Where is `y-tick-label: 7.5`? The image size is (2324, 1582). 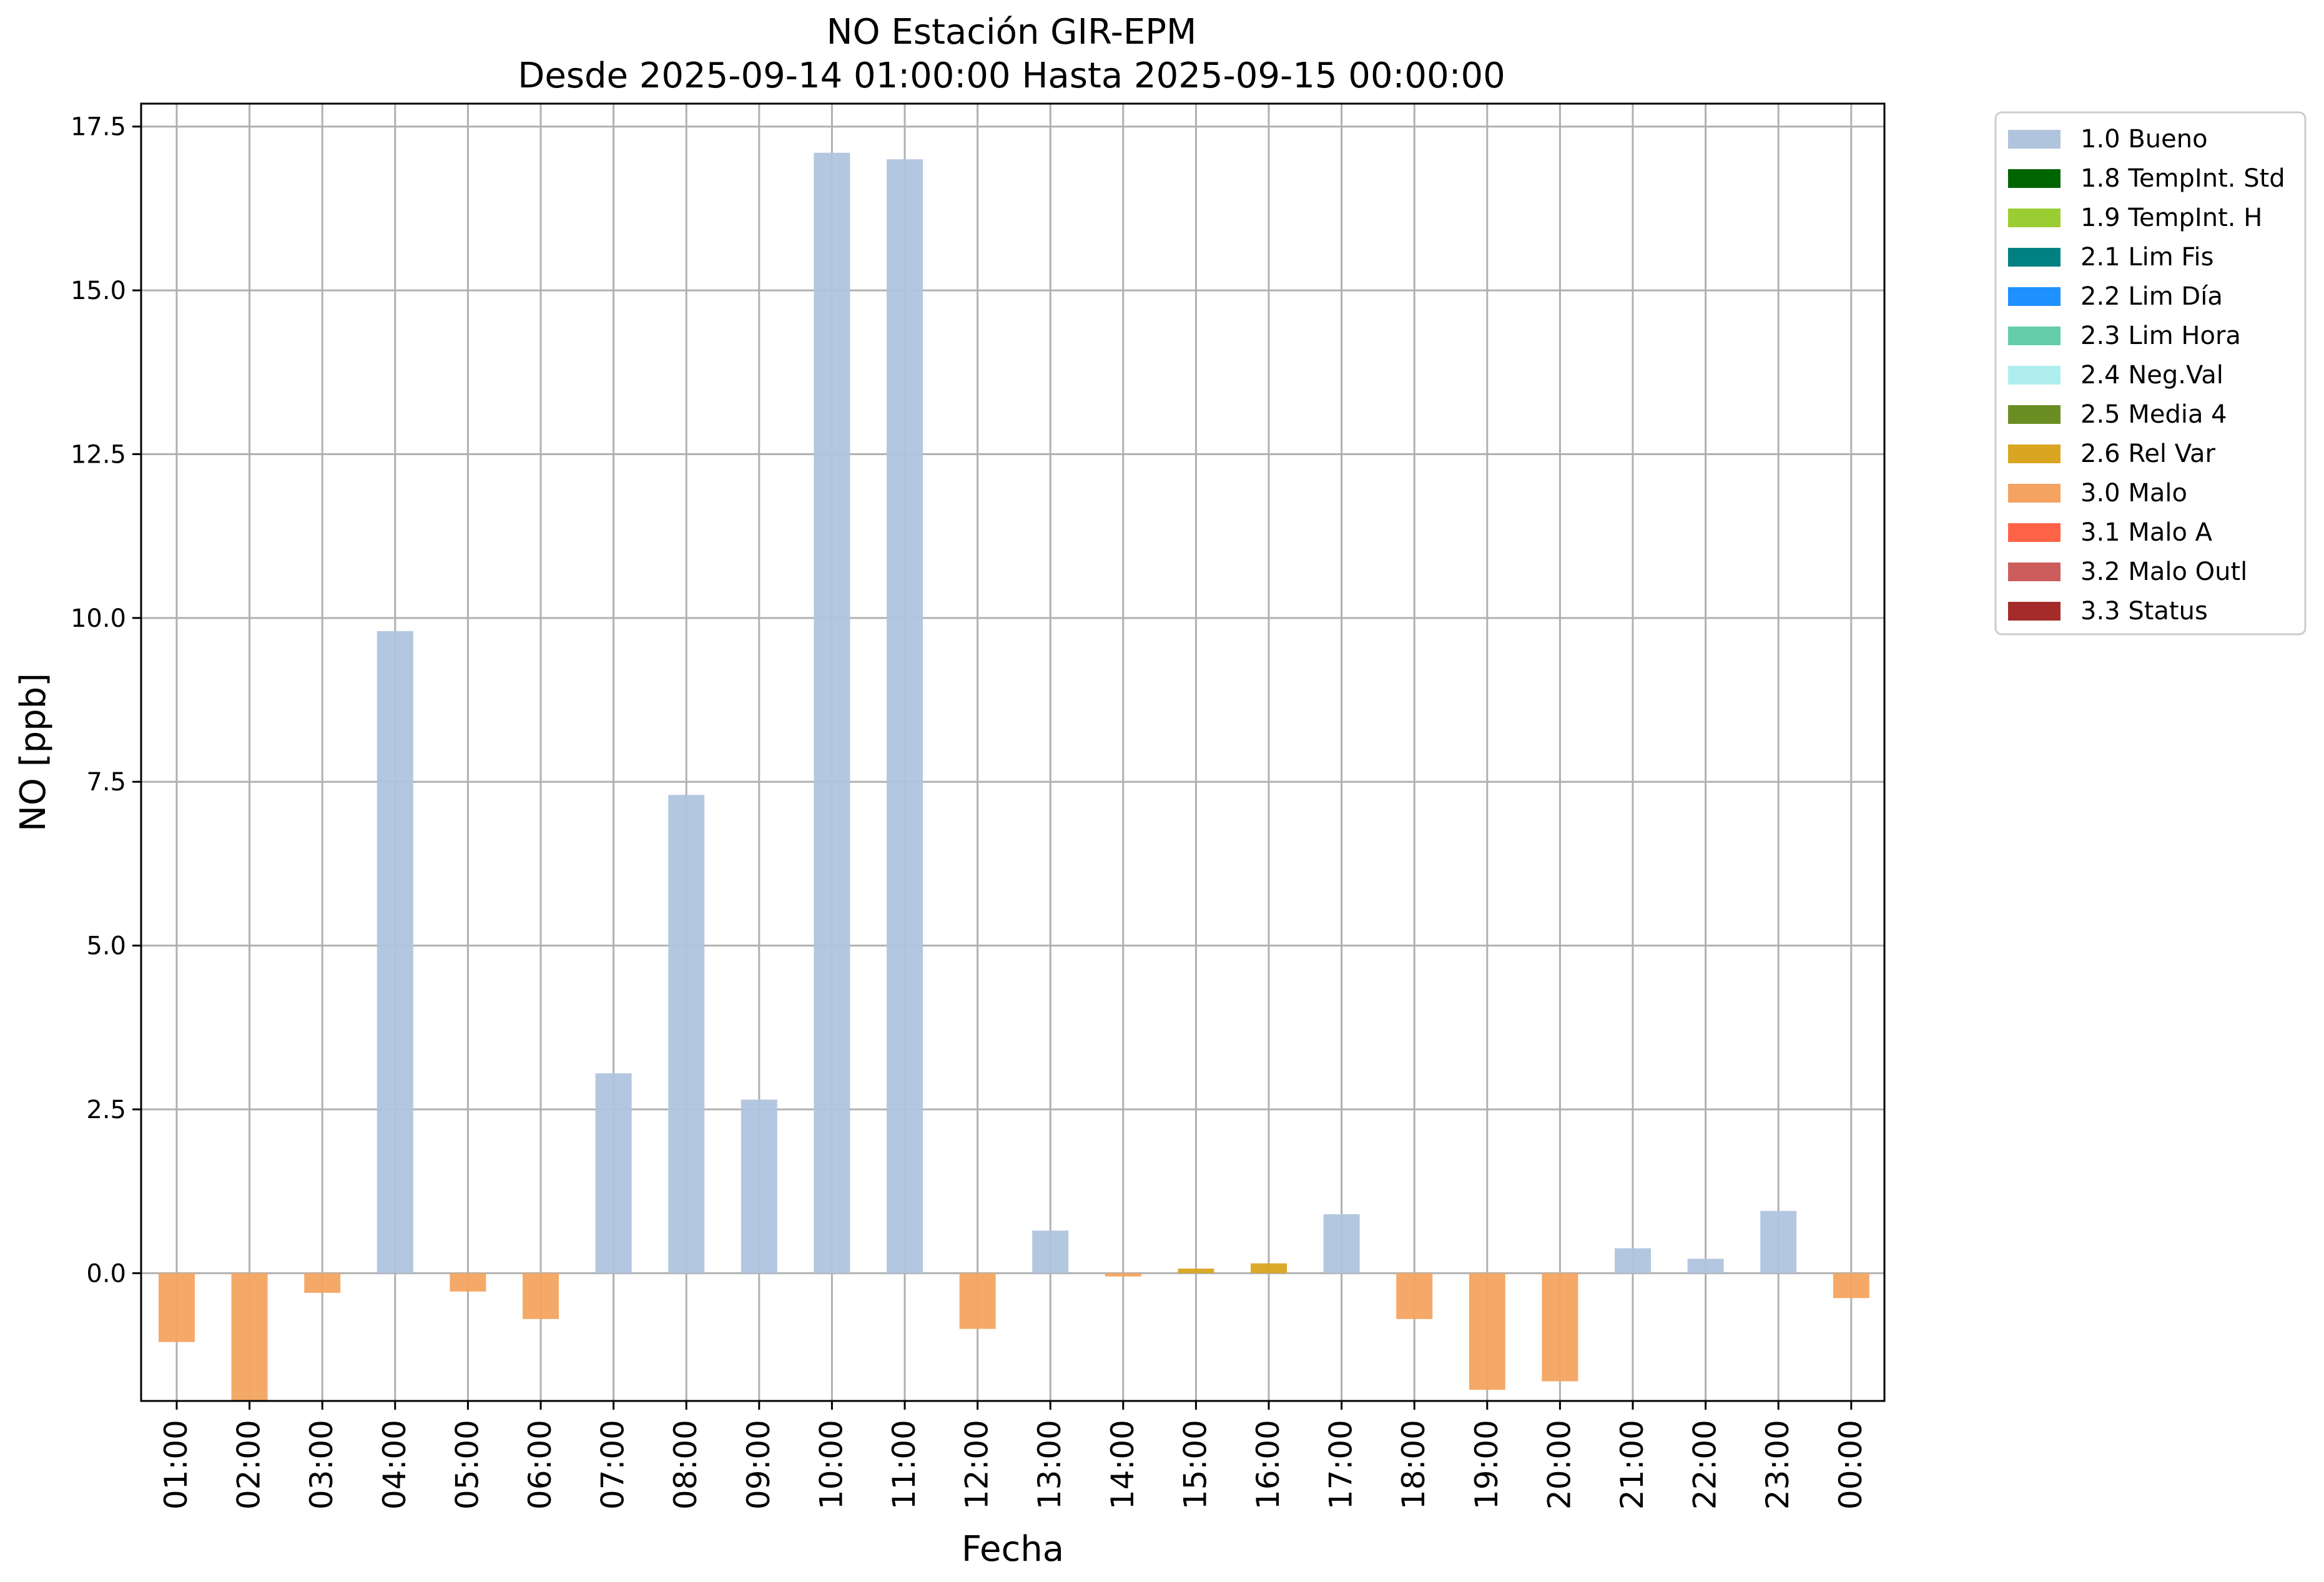
y-tick-label: 7.5 is located at coordinates (106, 782).